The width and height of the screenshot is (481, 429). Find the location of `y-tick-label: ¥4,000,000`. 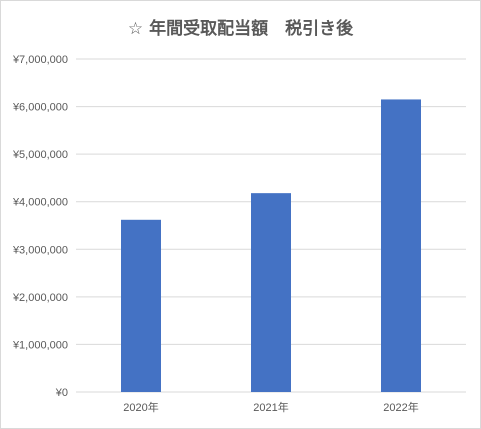

y-tick-label: ¥4,000,000 is located at coordinates (40, 203).